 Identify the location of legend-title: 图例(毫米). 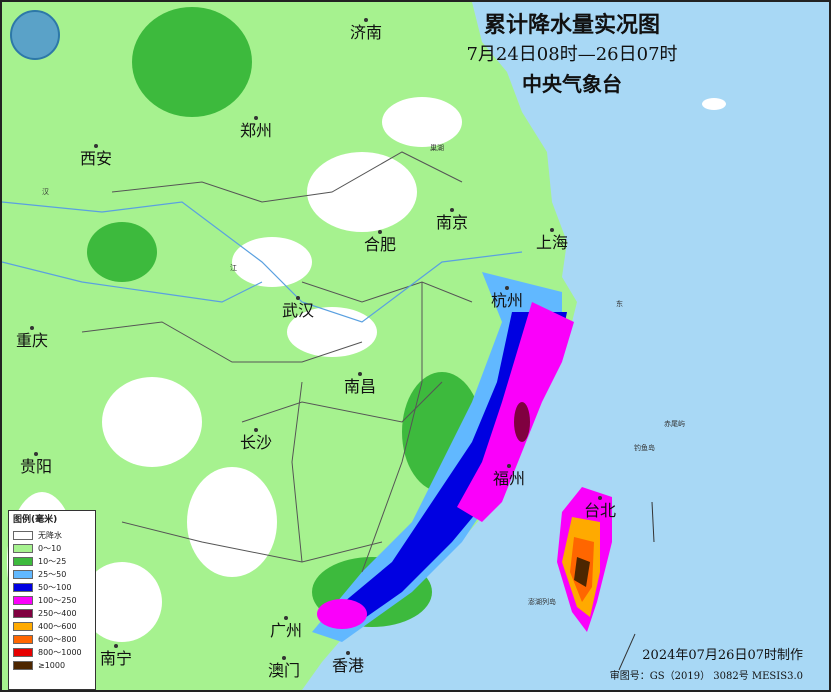
(35, 520).